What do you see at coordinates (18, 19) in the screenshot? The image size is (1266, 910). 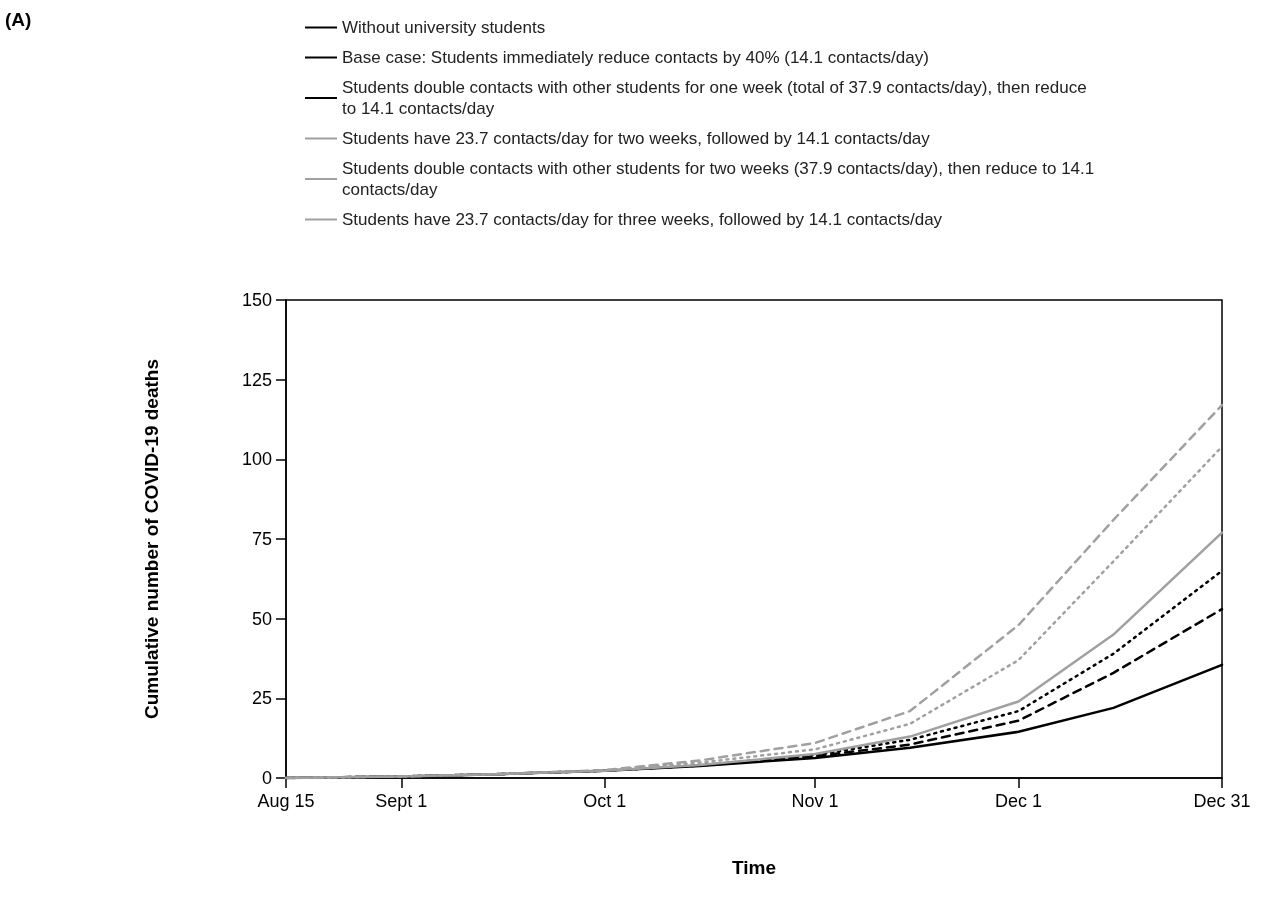 I see `text: (A)` at bounding box center [18, 19].